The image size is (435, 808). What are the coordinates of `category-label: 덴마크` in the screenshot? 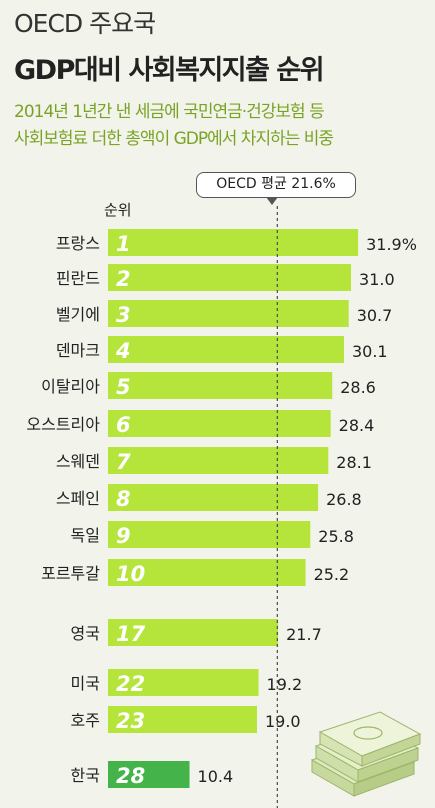 It's located at (78, 350).